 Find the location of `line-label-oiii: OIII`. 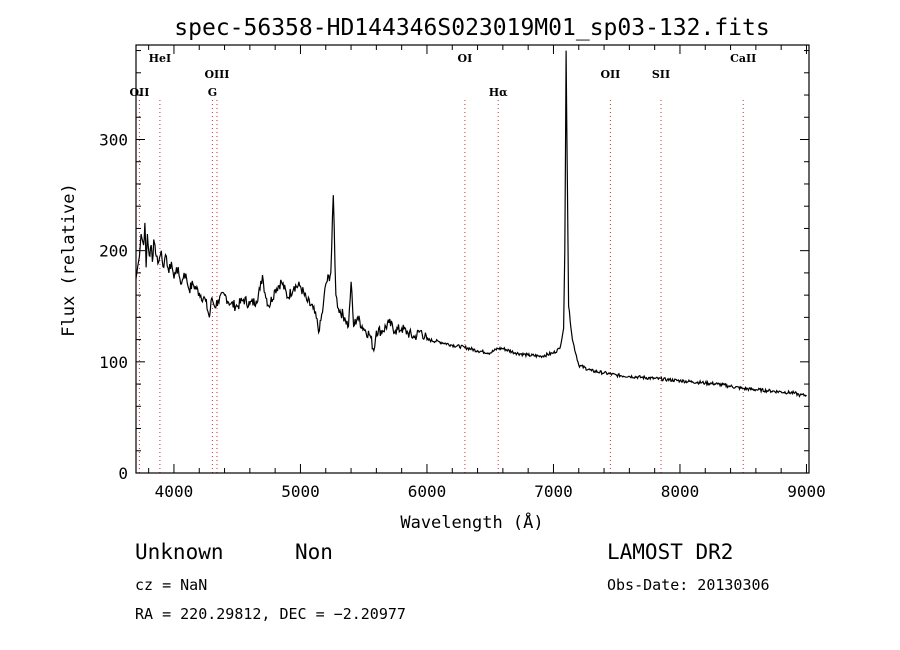

line-label-oiii: OIII is located at coordinates (216, 74).